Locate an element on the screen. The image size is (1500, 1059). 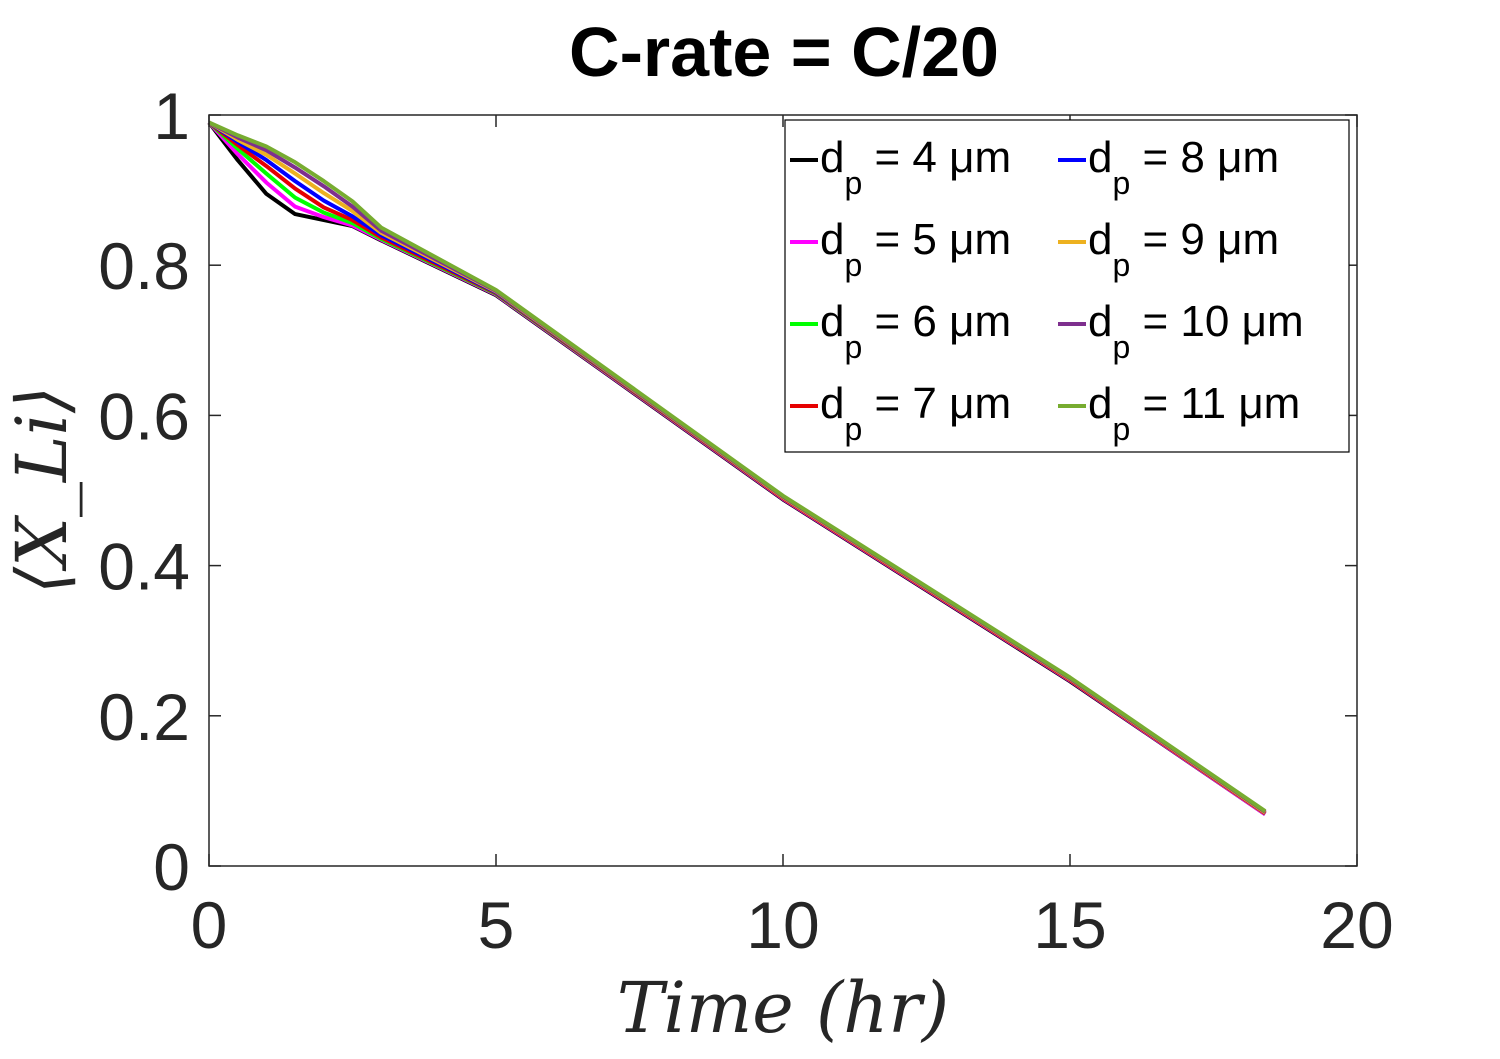
x-axis-label-text: Time (hr) is located at coordinates (783, 1008).